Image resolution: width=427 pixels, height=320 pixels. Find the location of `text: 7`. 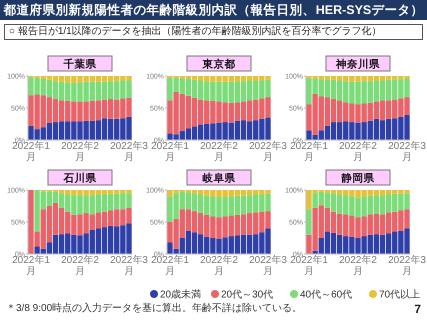

text: 7 is located at coordinates (417, 309).